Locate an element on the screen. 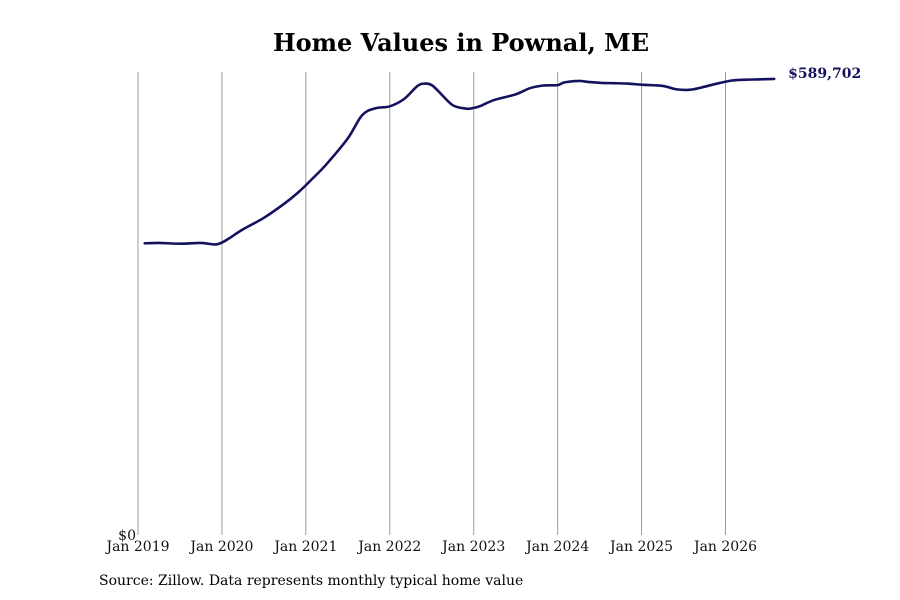 Image resolution: width=900 pixels, height=600 pixels. x-tick-label: Jan 2020 is located at coordinates (220, 547).